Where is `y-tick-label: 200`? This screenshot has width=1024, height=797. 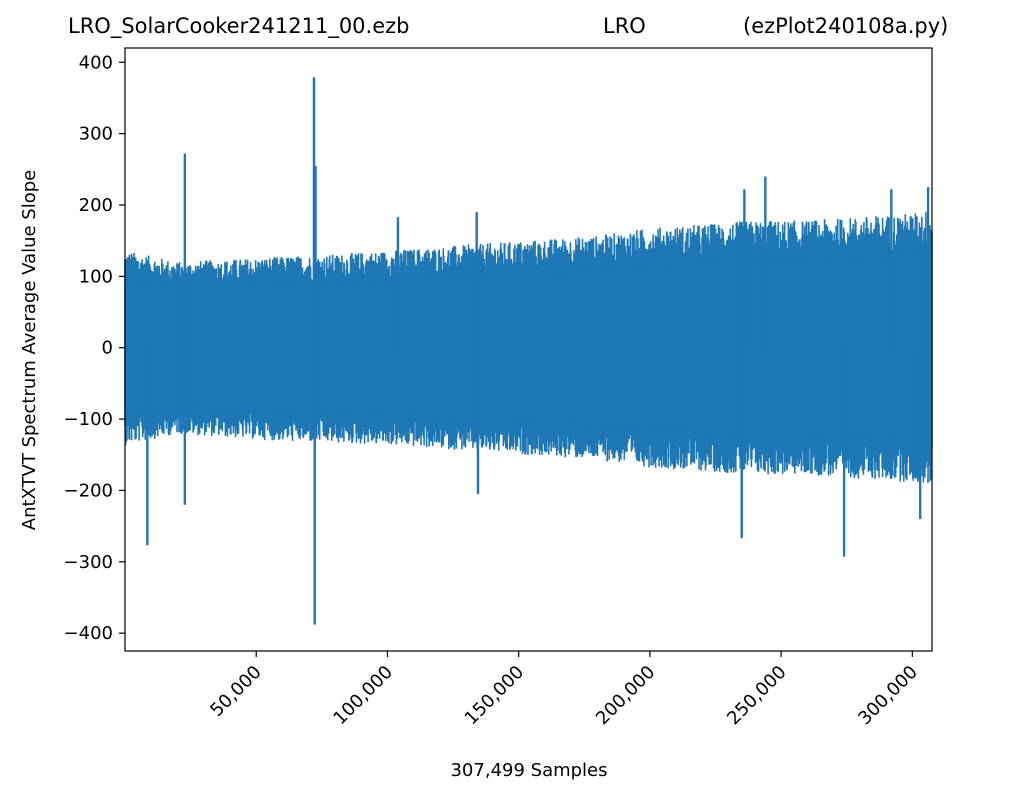 y-tick-label: 200 is located at coordinates (96, 205).